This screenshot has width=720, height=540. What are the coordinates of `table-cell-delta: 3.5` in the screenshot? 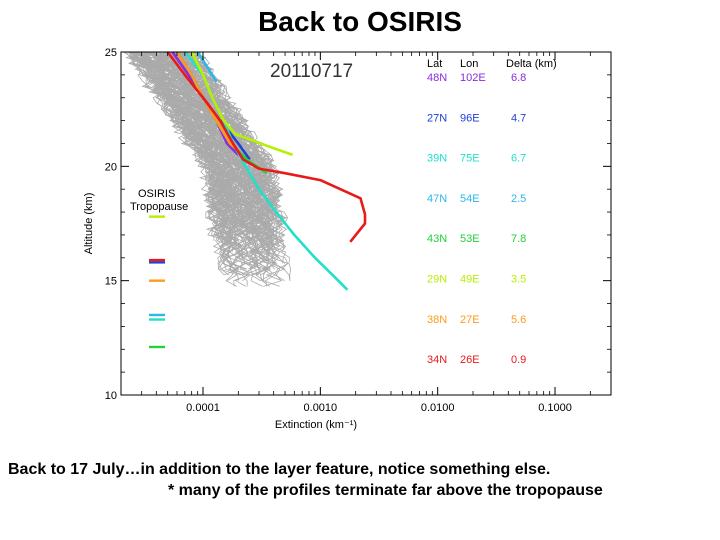 It's located at (518, 280).